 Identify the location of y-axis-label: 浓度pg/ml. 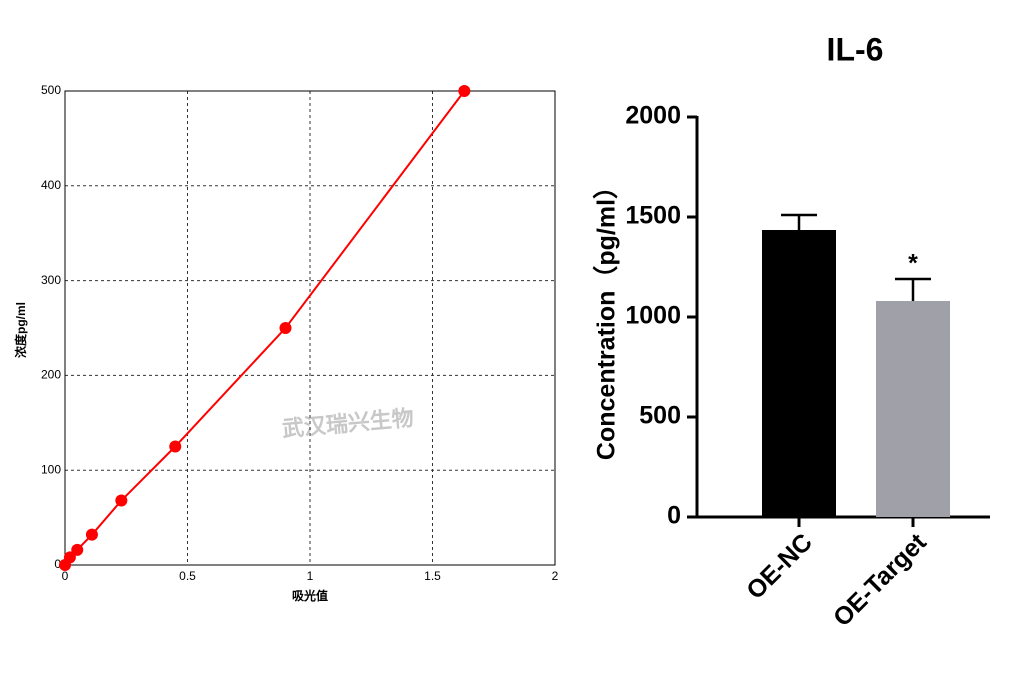
(20, 330).